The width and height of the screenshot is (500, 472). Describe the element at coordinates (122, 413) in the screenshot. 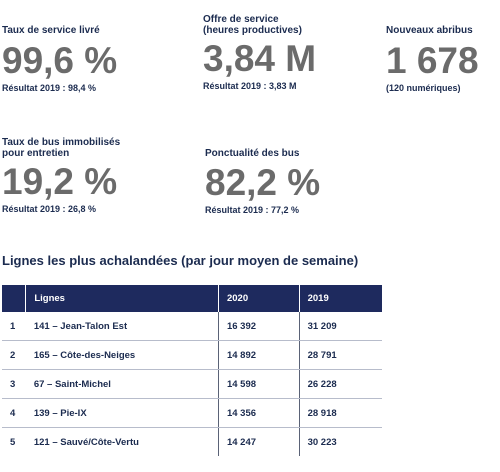

I see `row-line-name: 139 – Pie-IX` at that location.